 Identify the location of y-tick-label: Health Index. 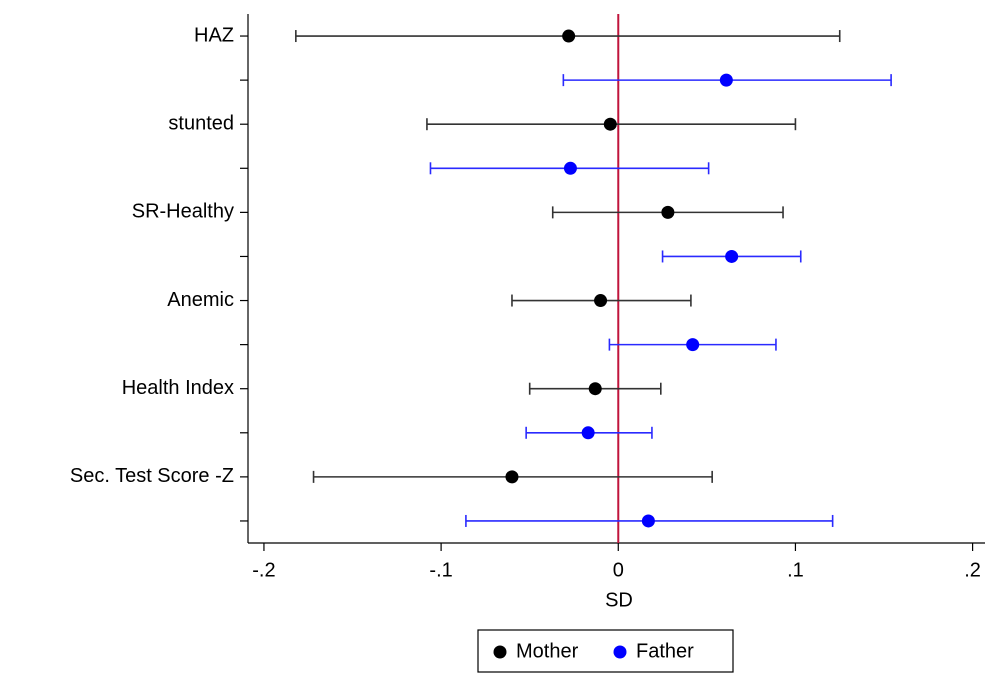
(178, 388).